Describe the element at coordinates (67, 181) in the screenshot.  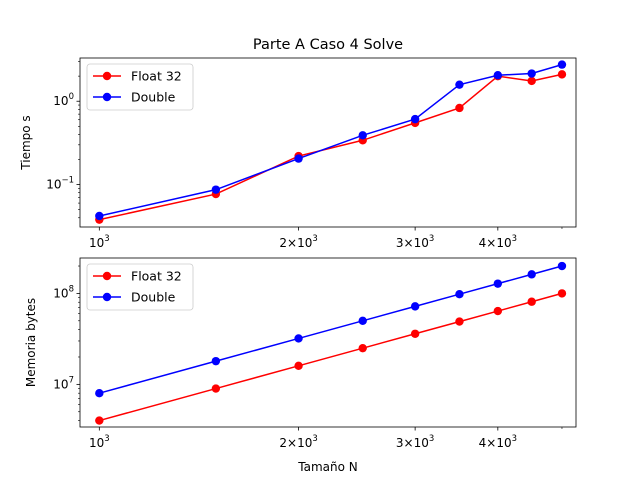
I see `y-tick-label-exponent: −1` at that location.